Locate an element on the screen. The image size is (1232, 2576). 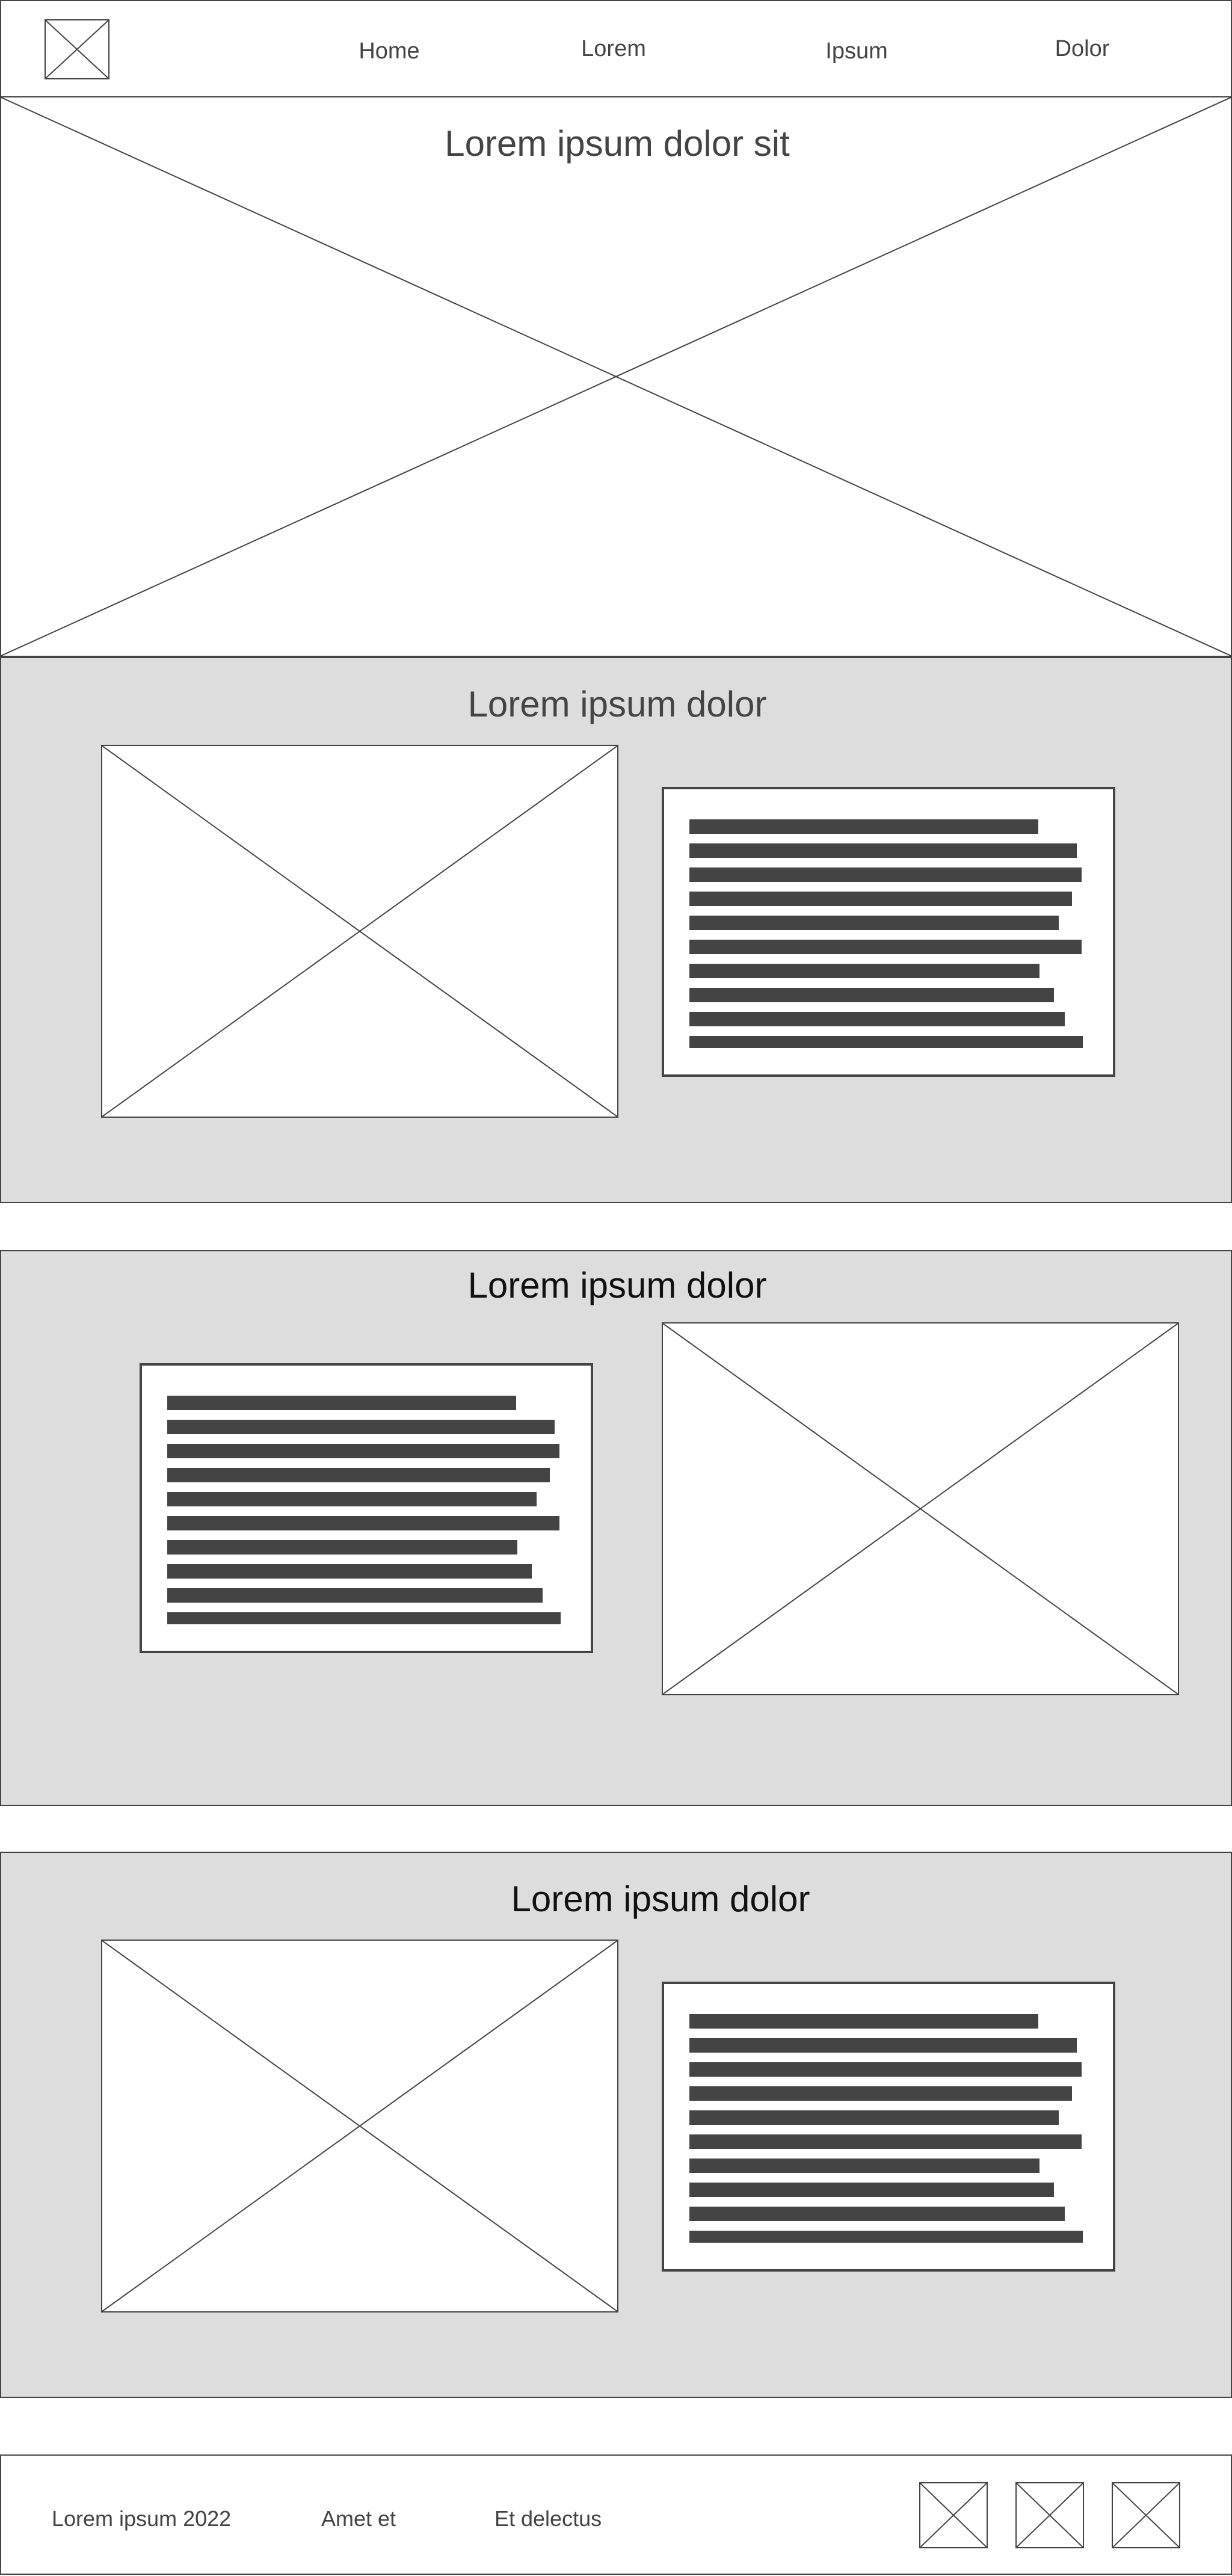
footer-link-amet: Amet et is located at coordinates (359, 2518).